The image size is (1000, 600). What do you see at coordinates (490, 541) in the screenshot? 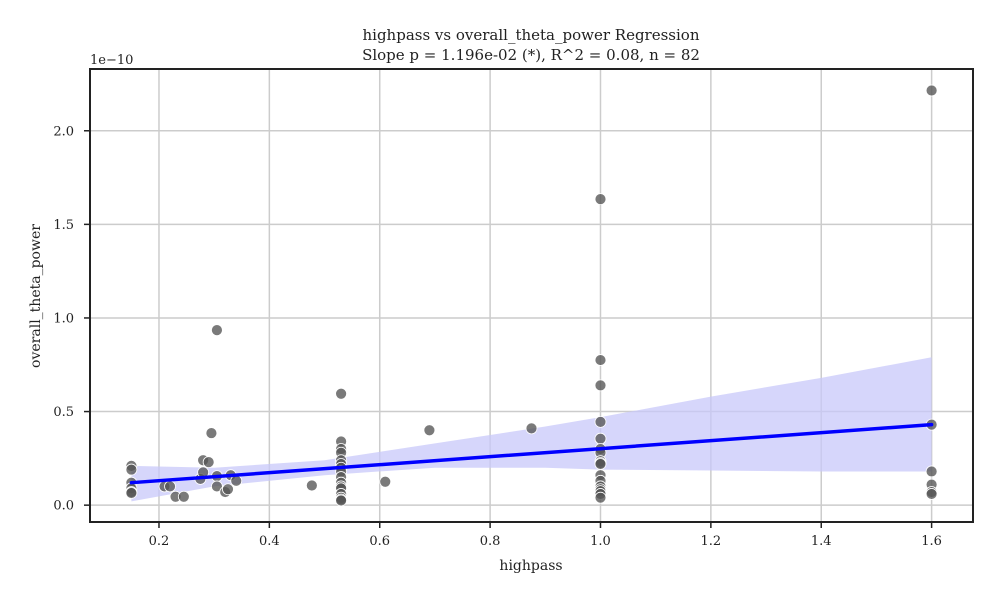
I see `x-tick-label: 0.8` at bounding box center [490, 541].